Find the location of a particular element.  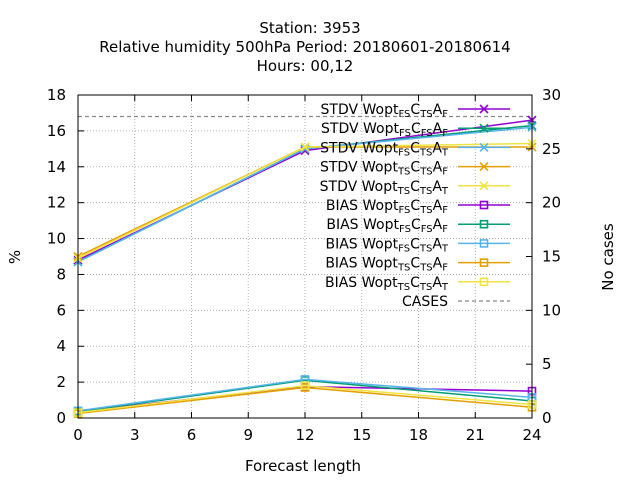

legend-marker-stdv-wopt-fs-c-ts-a-t is located at coordinates (484, 147).